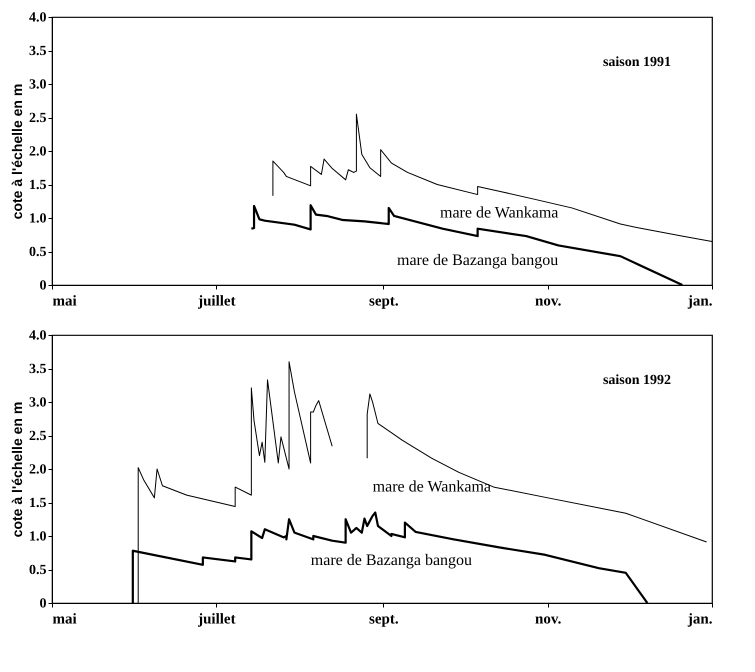 The image size is (755, 672). I want to click on annotation: saison 1991, so click(637, 62).